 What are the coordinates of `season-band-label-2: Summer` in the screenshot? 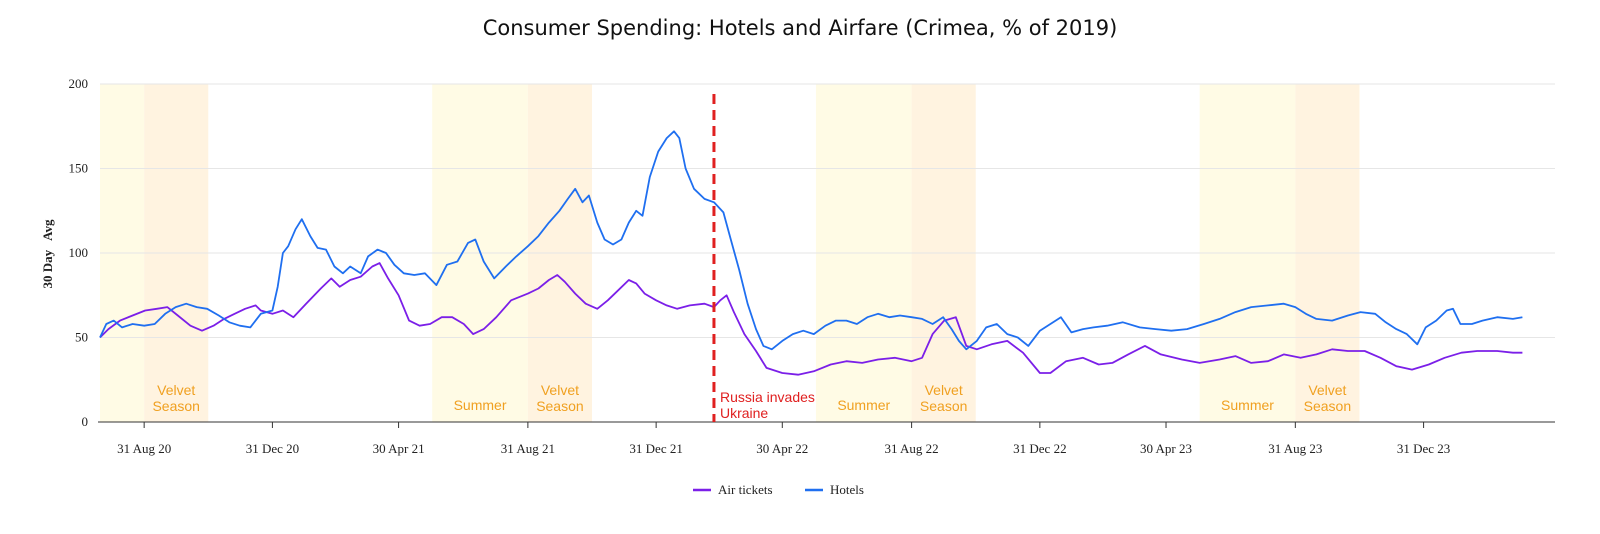 It's located at (480, 405).